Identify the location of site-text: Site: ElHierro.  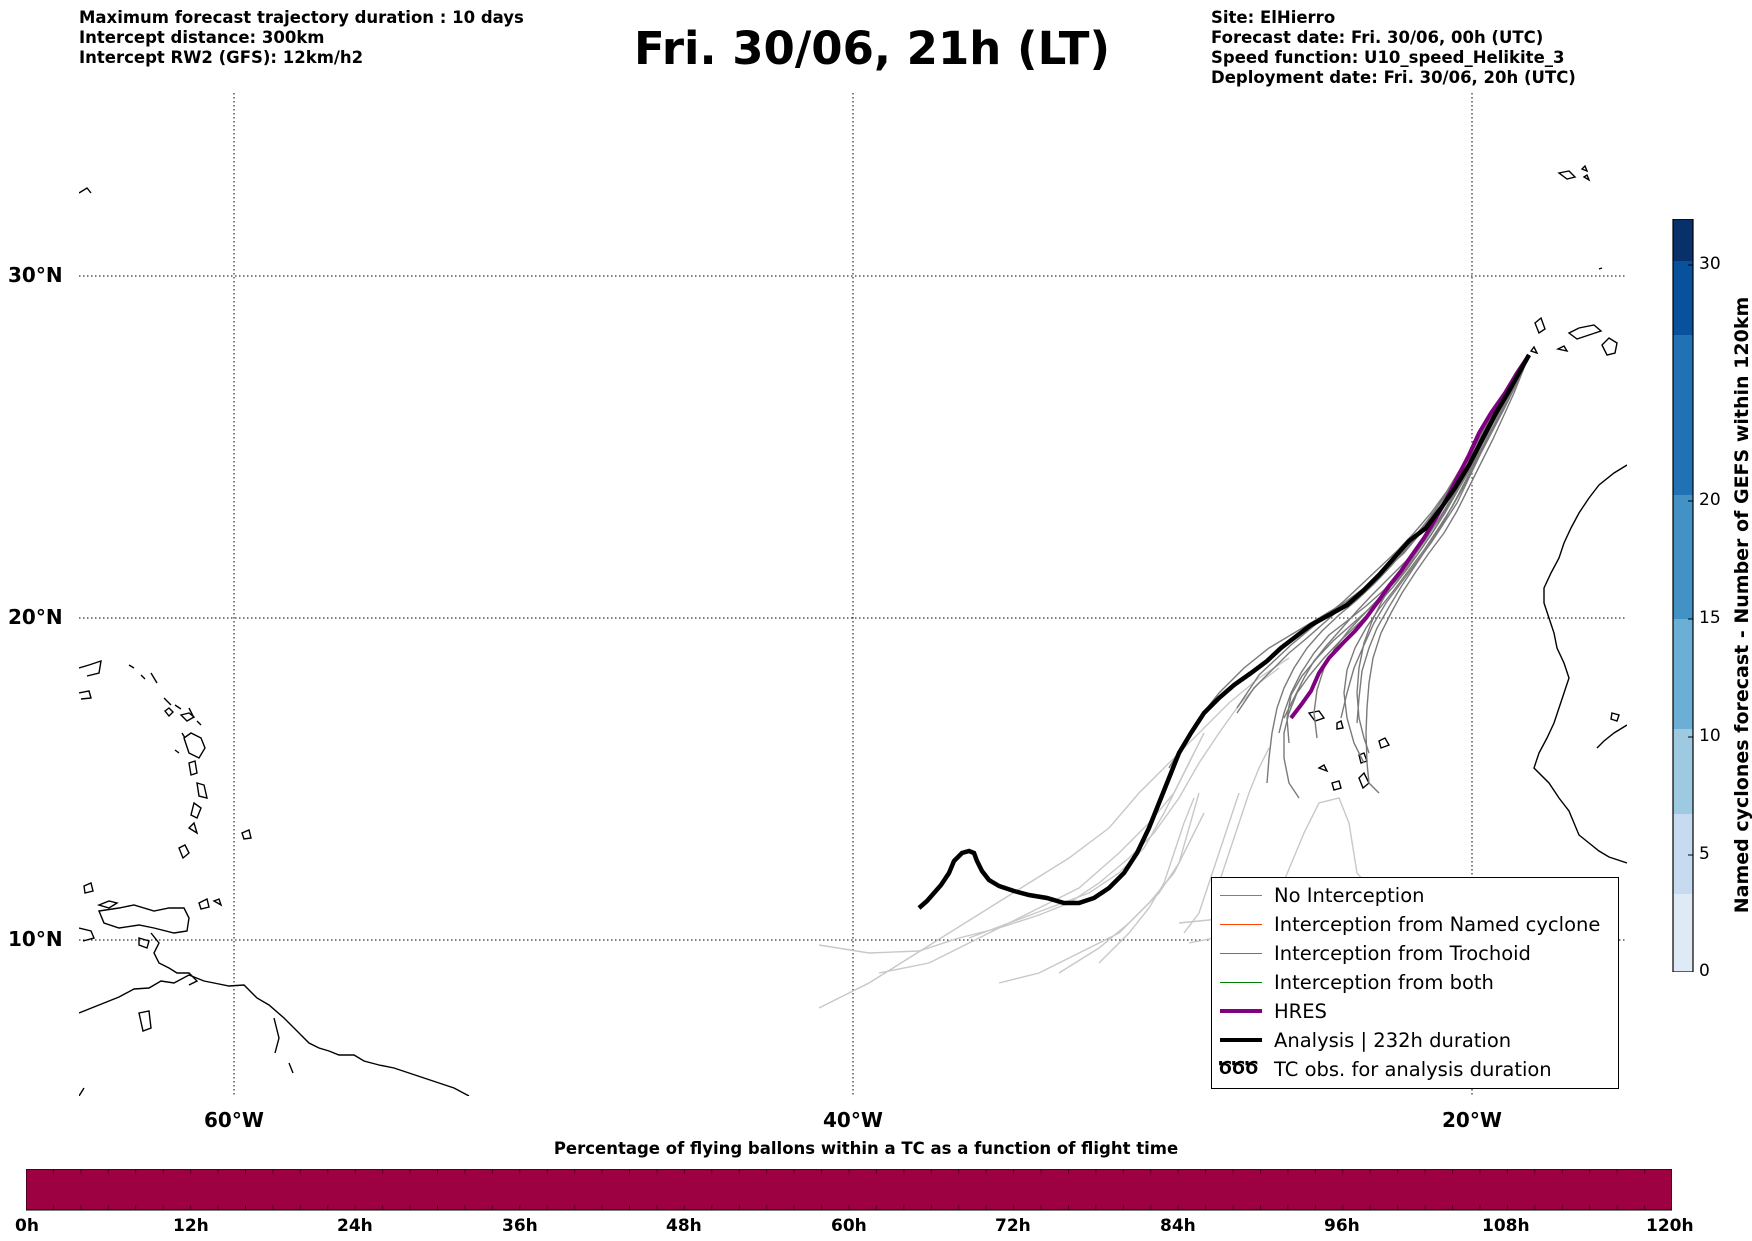
(1273, 17).